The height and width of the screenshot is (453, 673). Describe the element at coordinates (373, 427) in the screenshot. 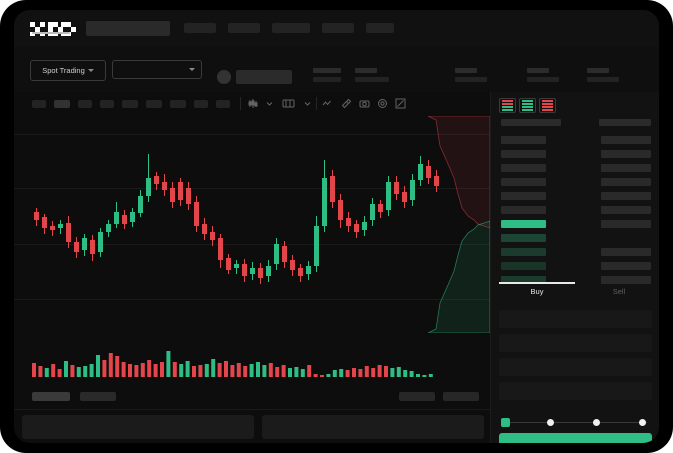

I see `bottom-panel-right` at that location.